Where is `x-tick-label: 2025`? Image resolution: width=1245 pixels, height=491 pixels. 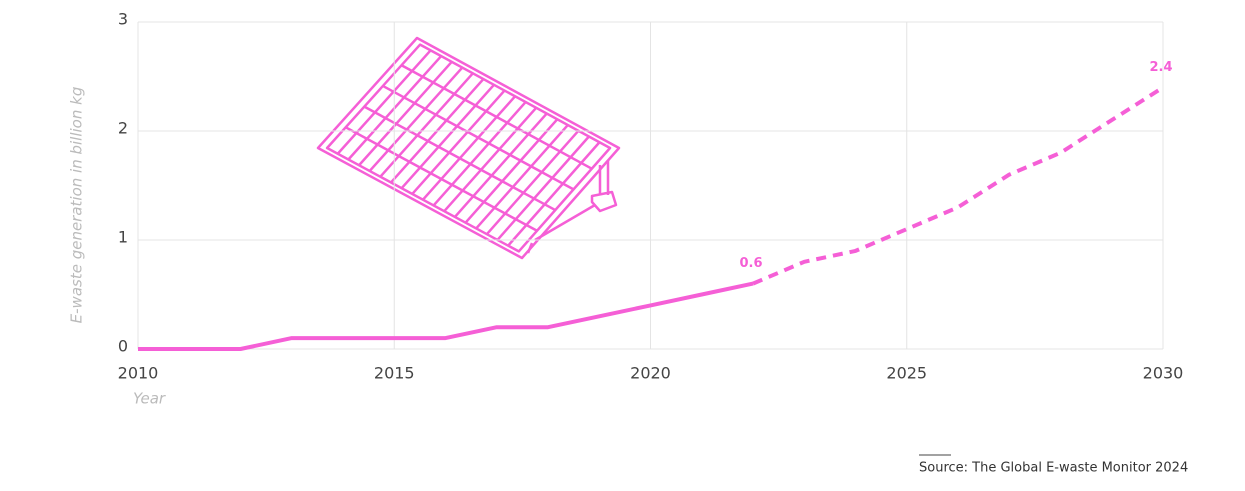 x-tick-label: 2025 is located at coordinates (906, 373).